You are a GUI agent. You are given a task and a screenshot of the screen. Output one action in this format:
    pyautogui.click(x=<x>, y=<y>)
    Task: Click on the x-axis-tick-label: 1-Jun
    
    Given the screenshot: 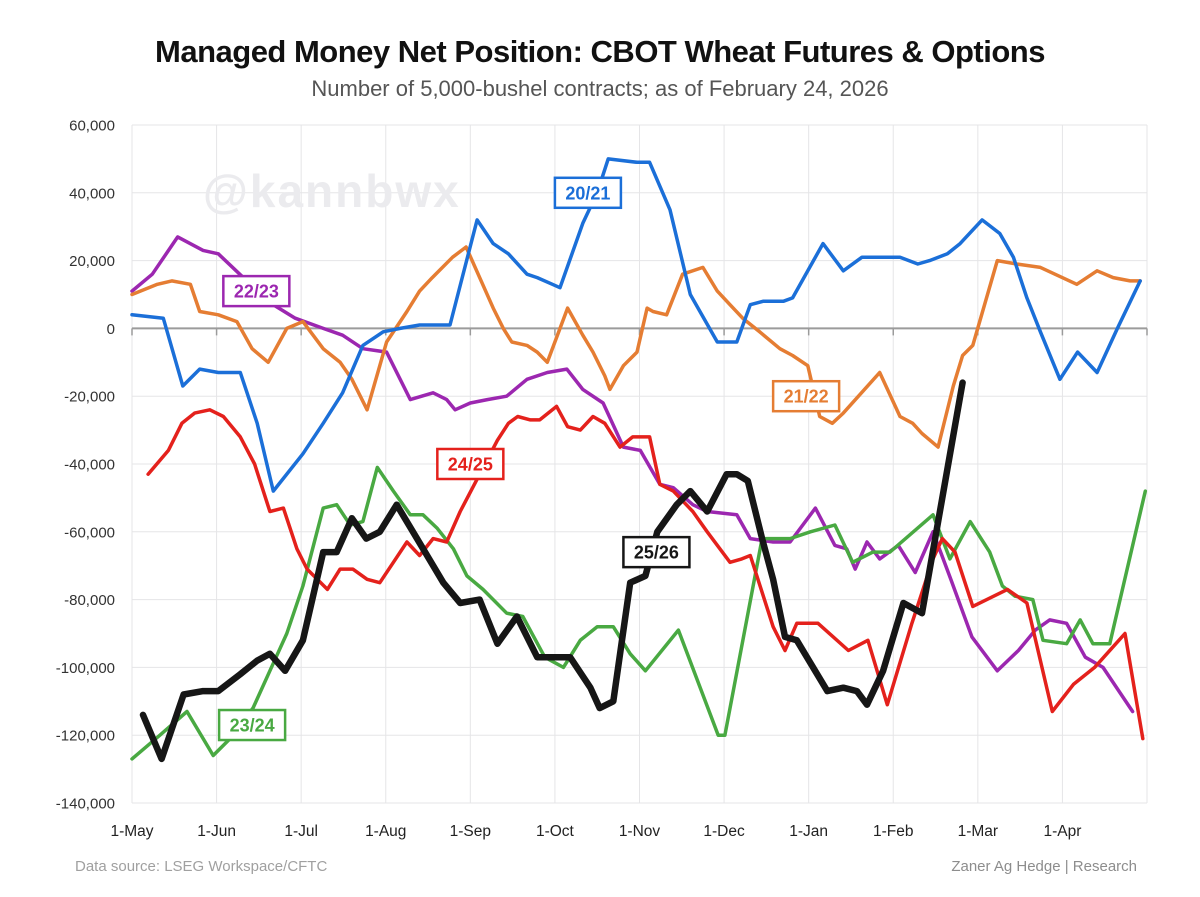 What is the action you would take?
    pyautogui.click(x=216, y=831)
    